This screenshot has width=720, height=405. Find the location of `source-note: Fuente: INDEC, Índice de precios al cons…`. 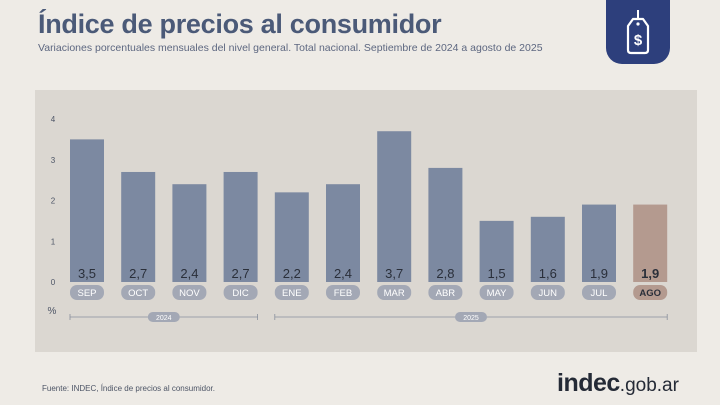

source-note: Fuente: INDEC, Índice de precios al cons… is located at coordinates (128, 388).